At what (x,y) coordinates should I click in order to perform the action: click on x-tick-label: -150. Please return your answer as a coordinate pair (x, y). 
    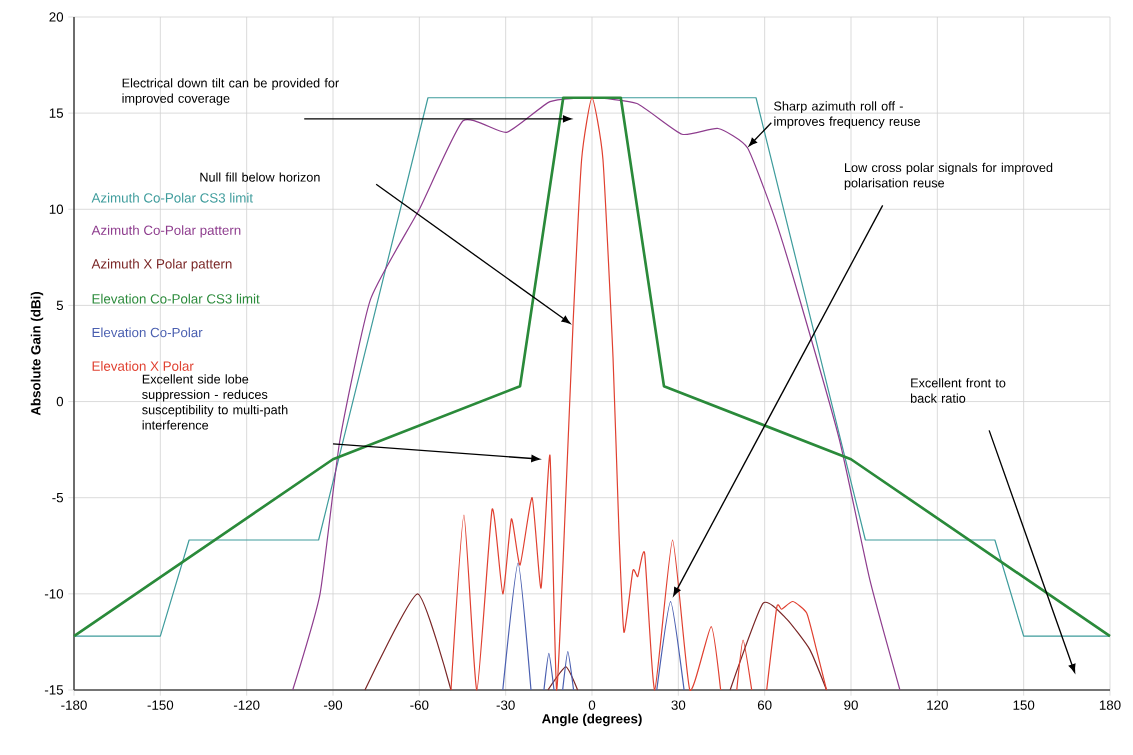
    Looking at the image, I should click on (160, 705).